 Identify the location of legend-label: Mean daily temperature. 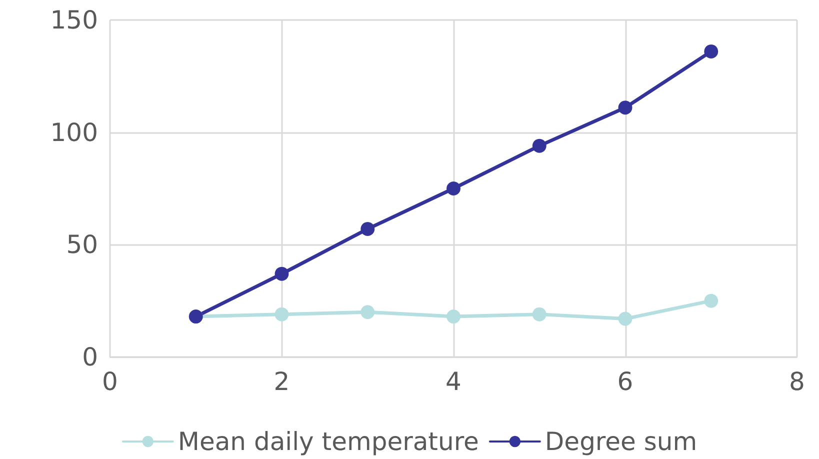
(328, 441).